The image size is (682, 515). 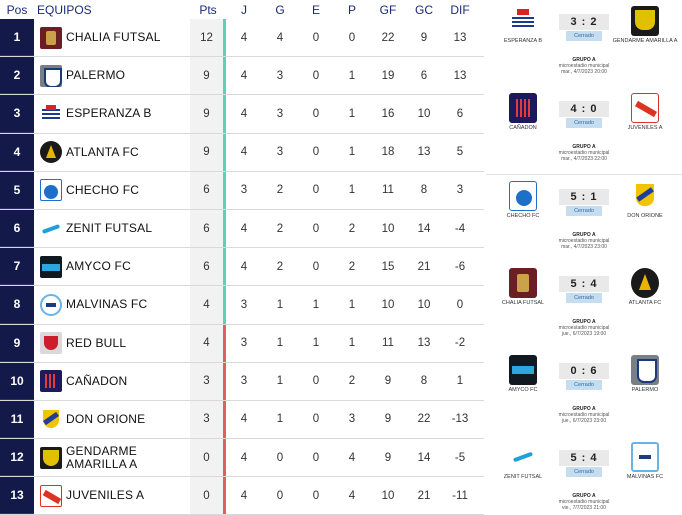 I want to click on team-cell: ATLANTA FC, so click(x=112, y=152).